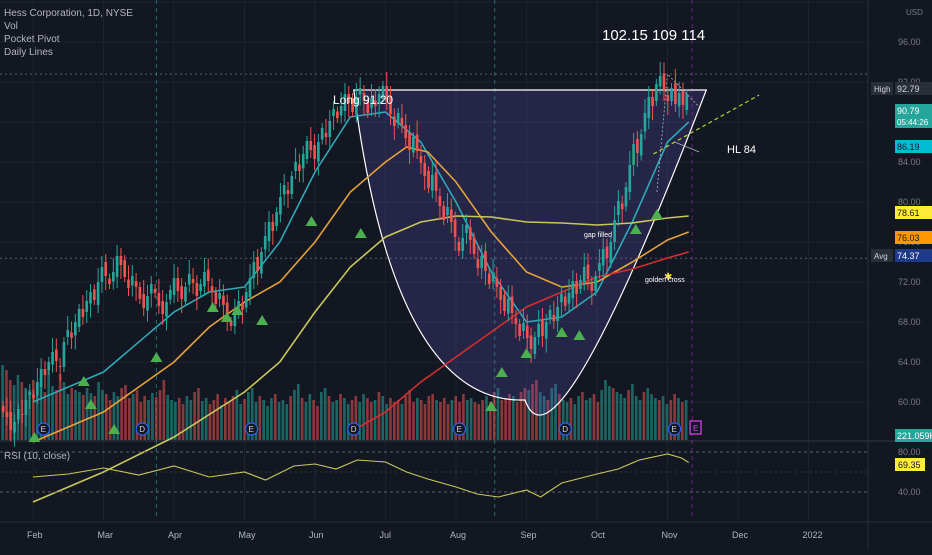 This screenshot has height=555, width=932. Describe the element at coordinates (695, 427) in the screenshot. I see `earnings-upcoming-marker` at that location.